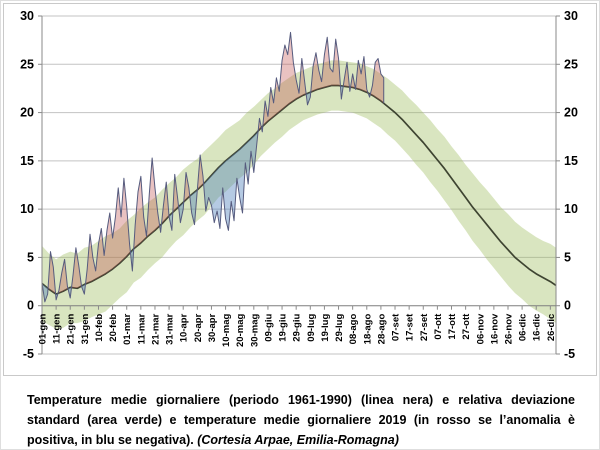 Image resolution: width=600 pixels, height=450 pixels. Describe the element at coordinates (71, 329) in the screenshot. I see `svg-text: 21-gen` at that location.